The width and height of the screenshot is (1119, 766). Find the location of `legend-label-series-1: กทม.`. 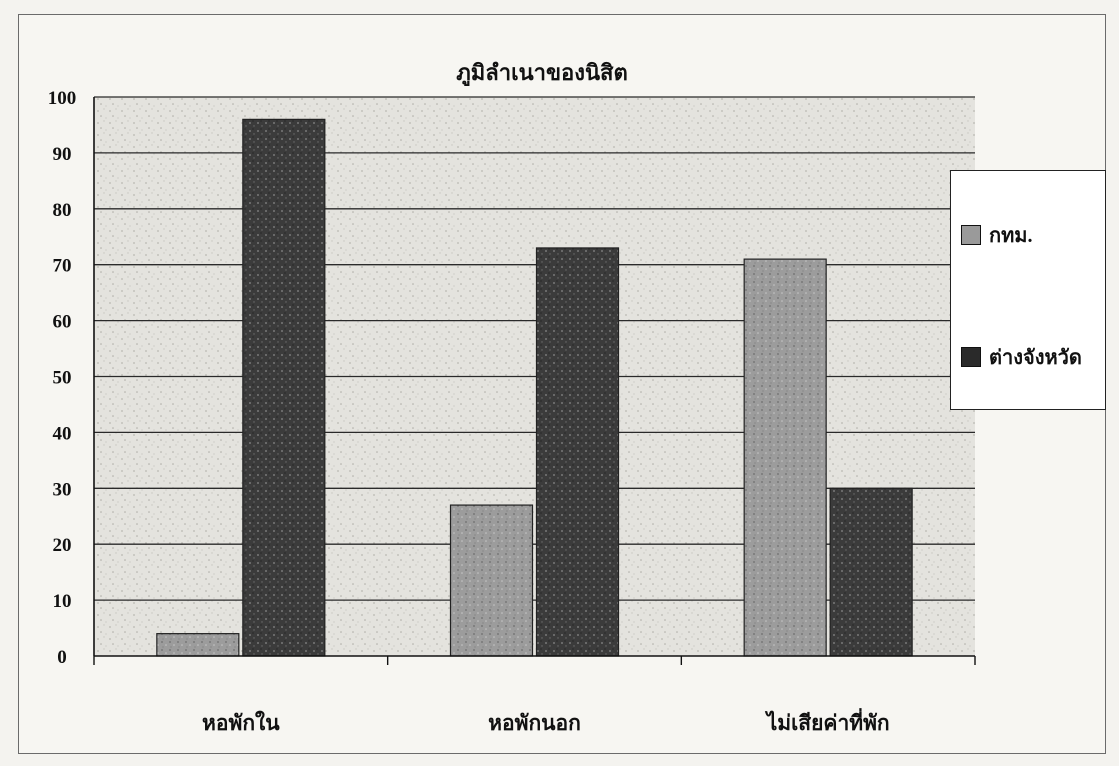

legend-label-series-1: กทม. is located at coordinates (1010, 235).